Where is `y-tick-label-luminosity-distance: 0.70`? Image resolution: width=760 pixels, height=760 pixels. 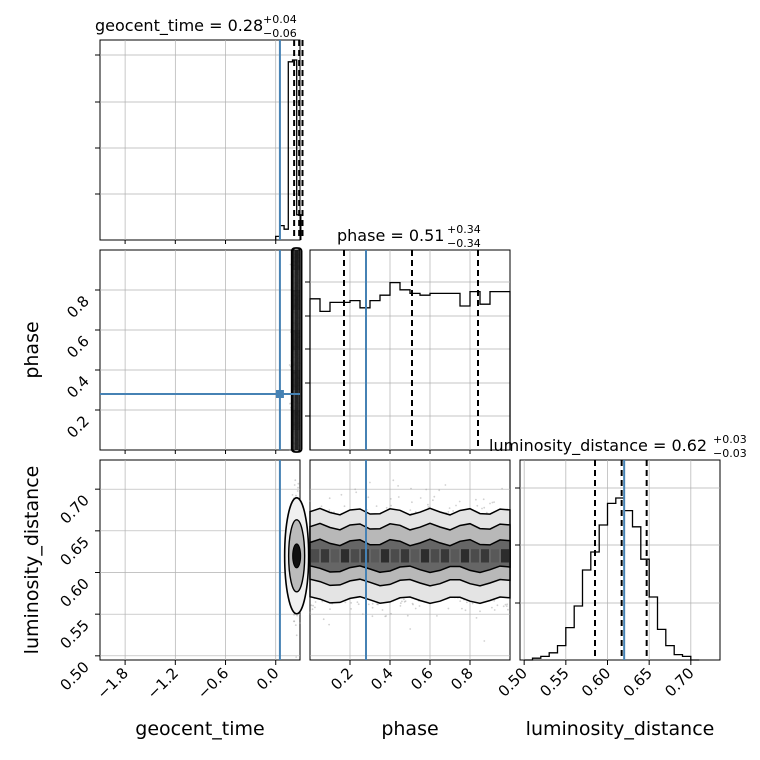 y-tick-label-luminosity-distance: 0.70 is located at coordinates (74, 509).